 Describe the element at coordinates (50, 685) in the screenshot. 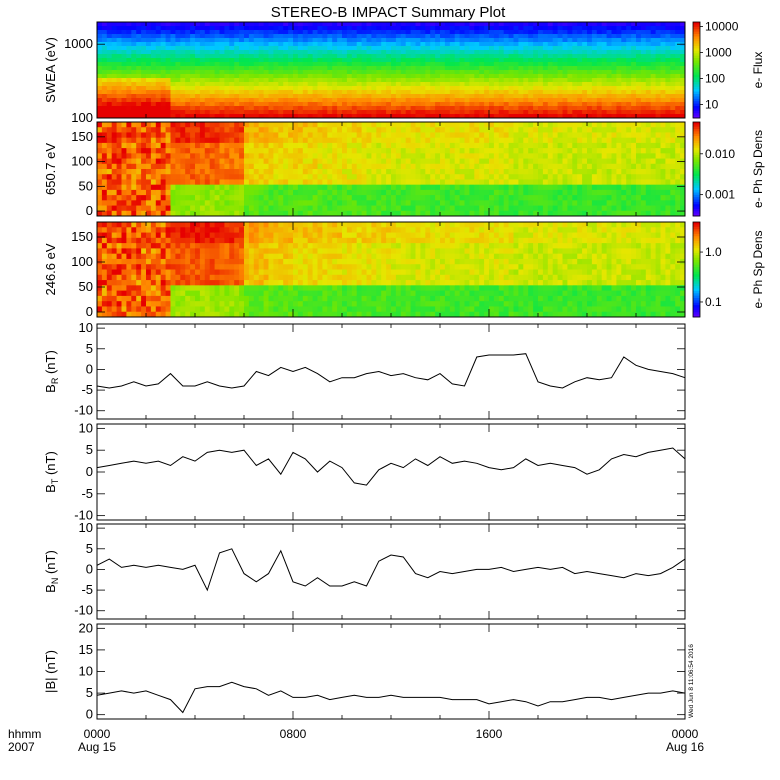

I see `y-axis-label-main: |B|` at that location.